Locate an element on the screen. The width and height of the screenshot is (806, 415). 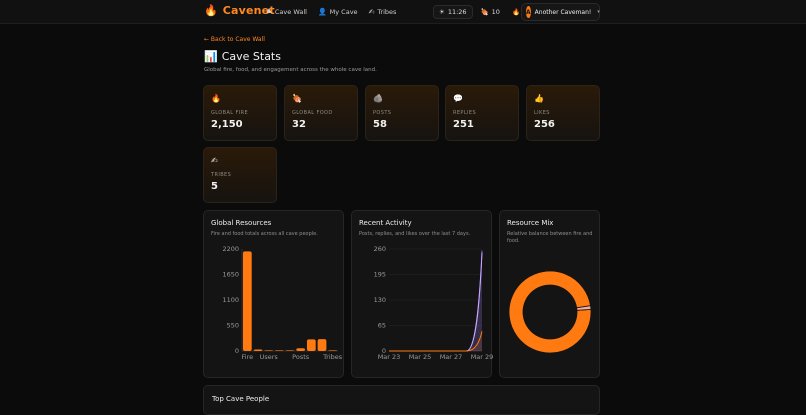
y-tick-label: 195 is located at coordinates (380, 275).